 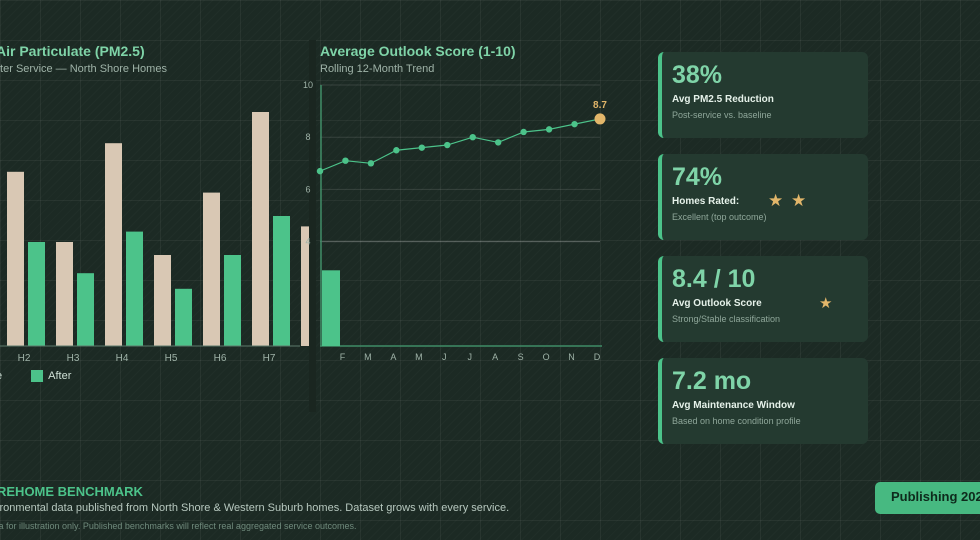 I want to click on legend-before-label: e, so click(x=1, y=376).